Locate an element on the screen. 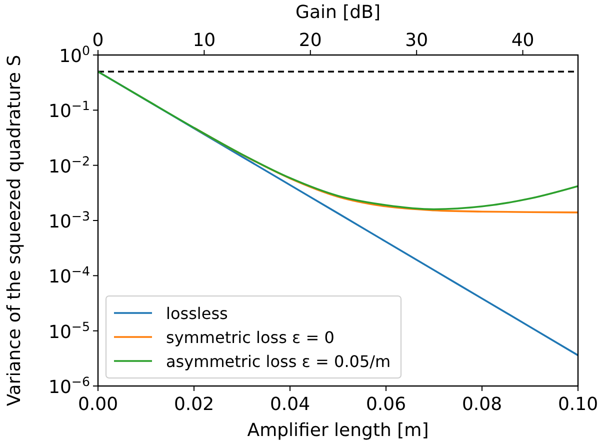 Image resolution: width=611 pixels, height=448 pixels. legend-label: asymmetric loss ε = 0.05/m is located at coordinates (278, 361).